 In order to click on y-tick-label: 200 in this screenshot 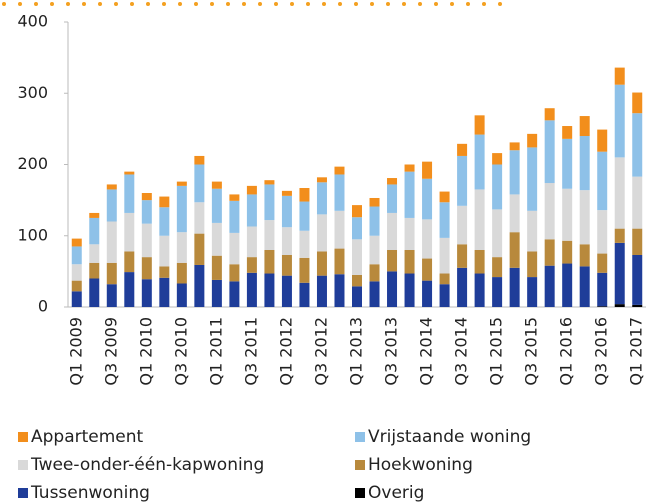, I will do `click(32, 163)`.